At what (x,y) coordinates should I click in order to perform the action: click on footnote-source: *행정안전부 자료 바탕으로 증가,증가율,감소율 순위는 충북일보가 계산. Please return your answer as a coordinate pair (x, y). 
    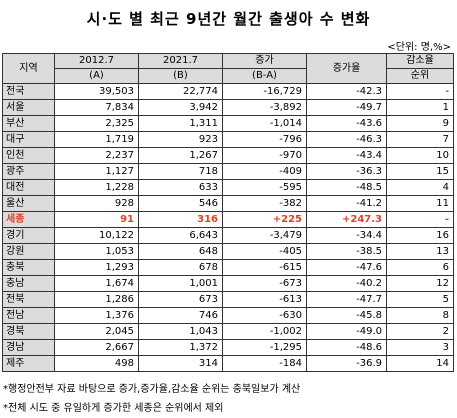
    Looking at the image, I should click on (152, 389).